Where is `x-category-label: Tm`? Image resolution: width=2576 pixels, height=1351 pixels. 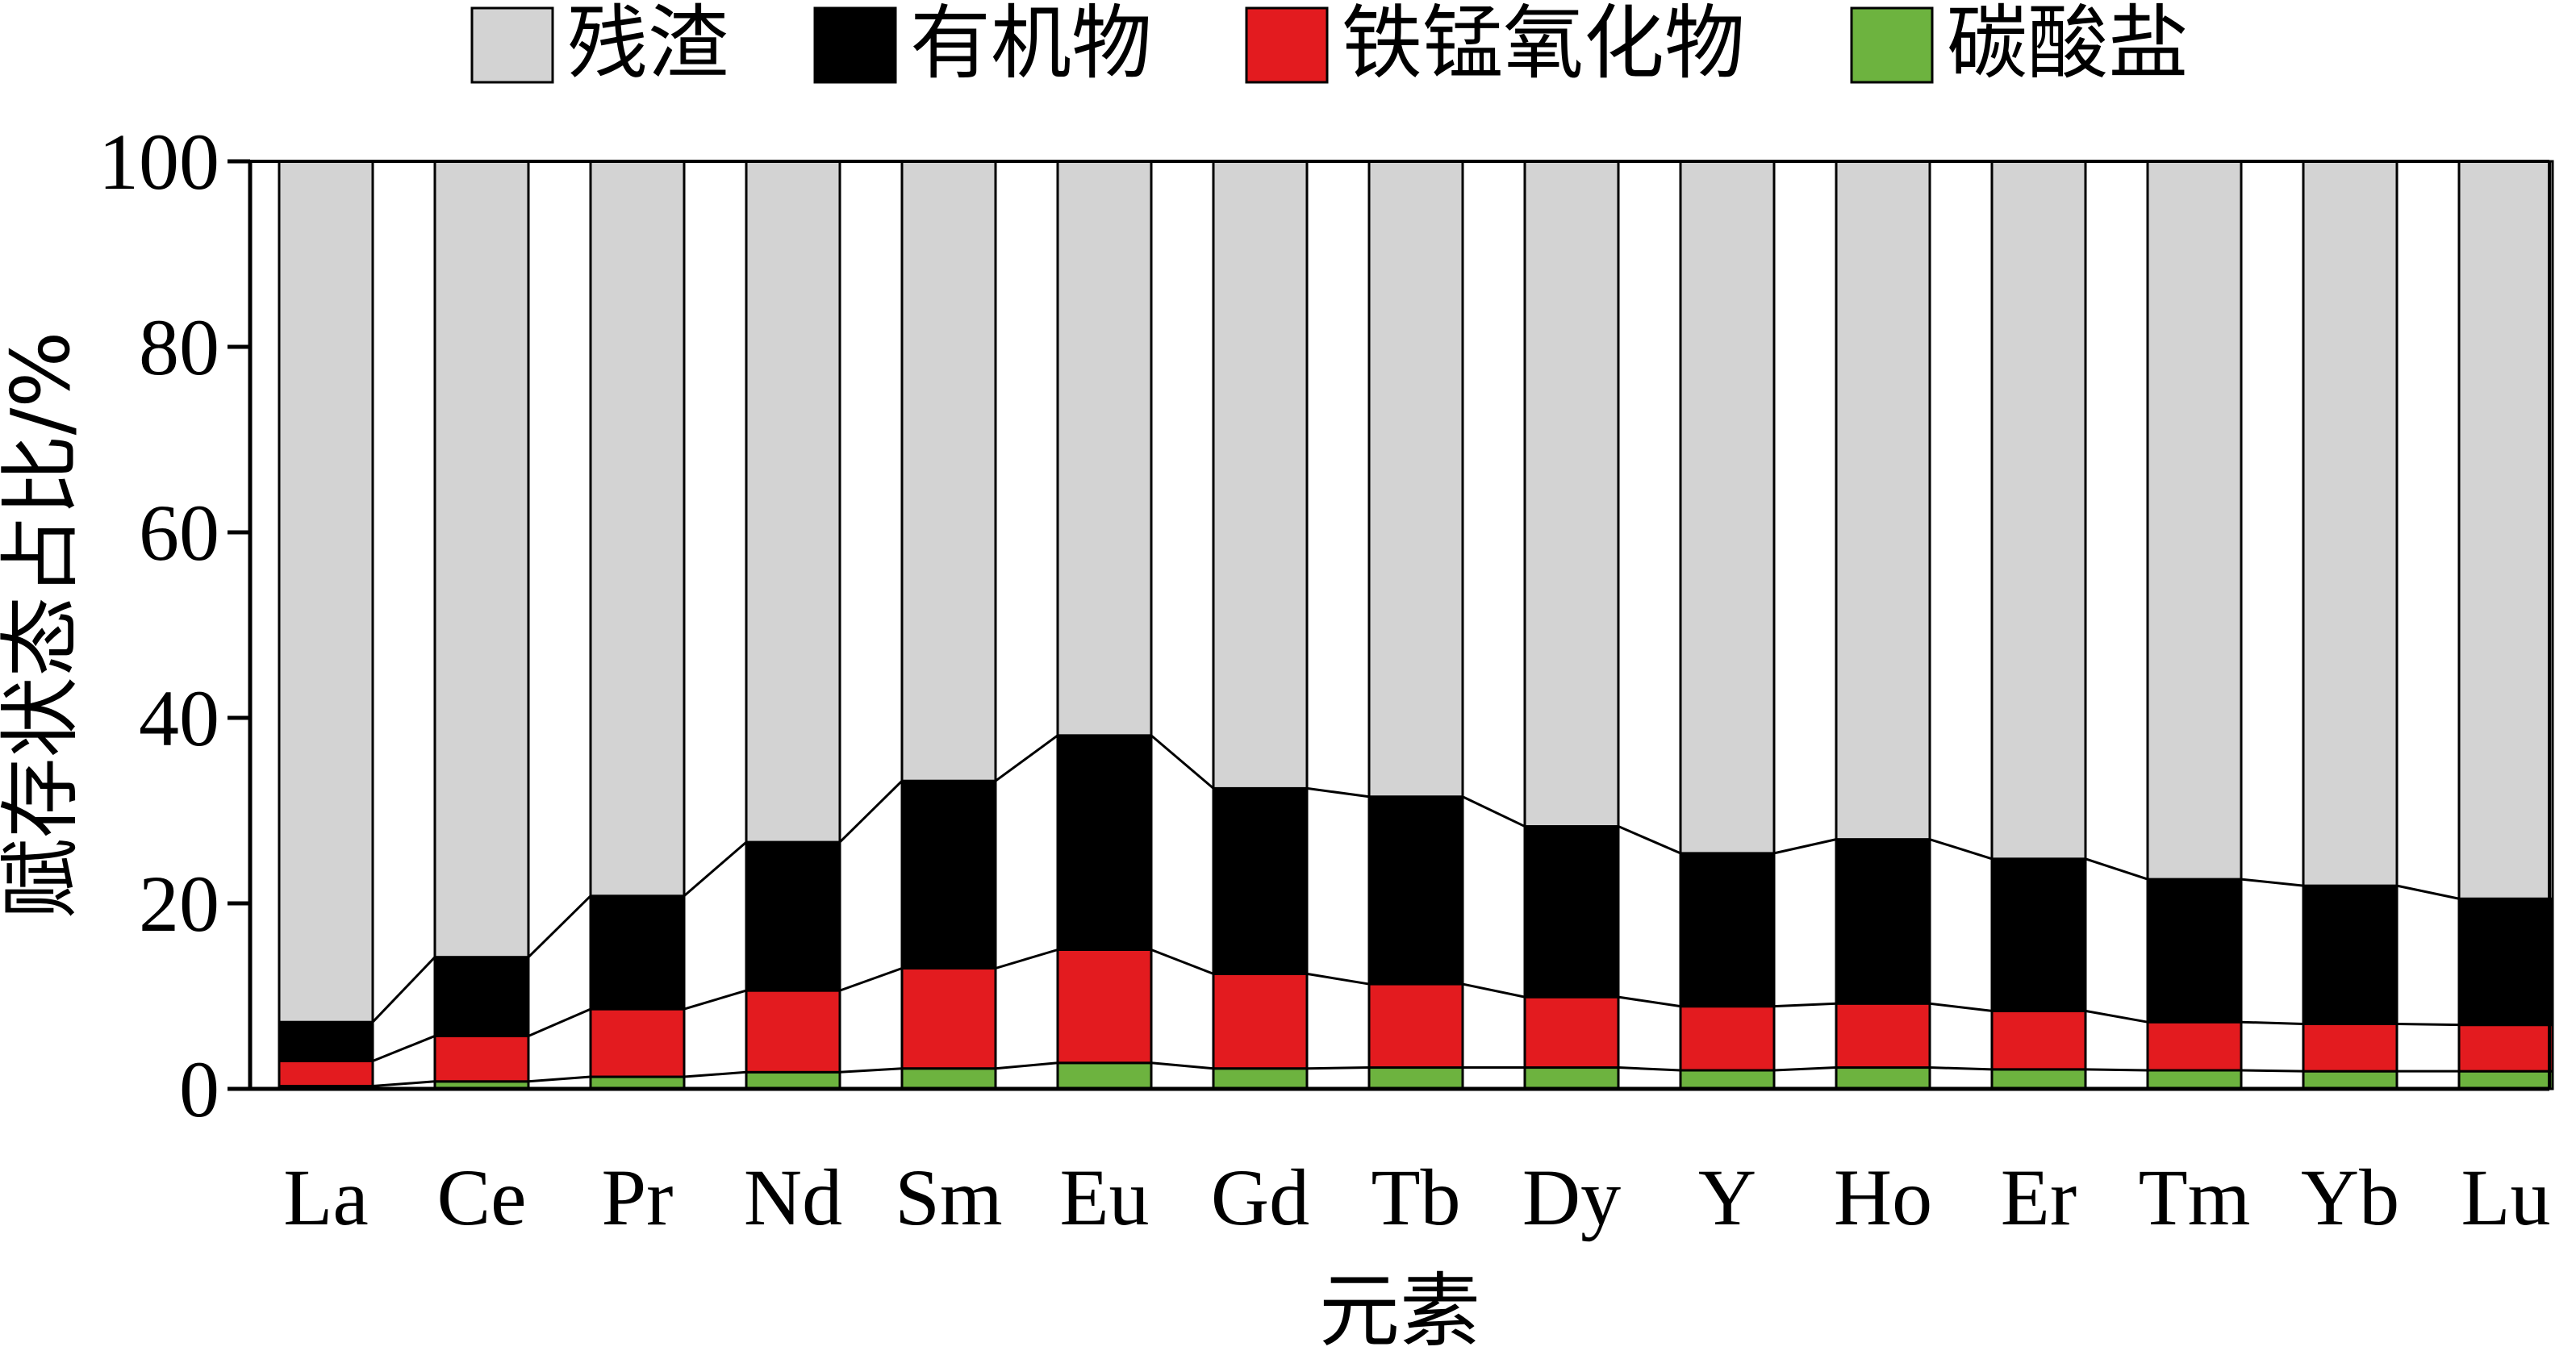
x-category-label: Tm is located at coordinates (2195, 1197).